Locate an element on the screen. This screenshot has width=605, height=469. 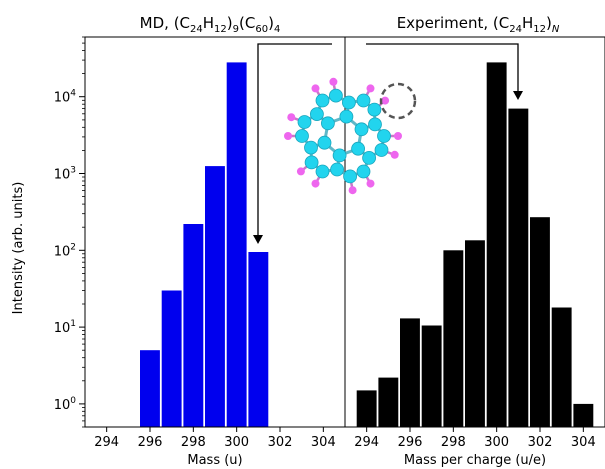
highlight-circle is located at coordinates (398, 101).